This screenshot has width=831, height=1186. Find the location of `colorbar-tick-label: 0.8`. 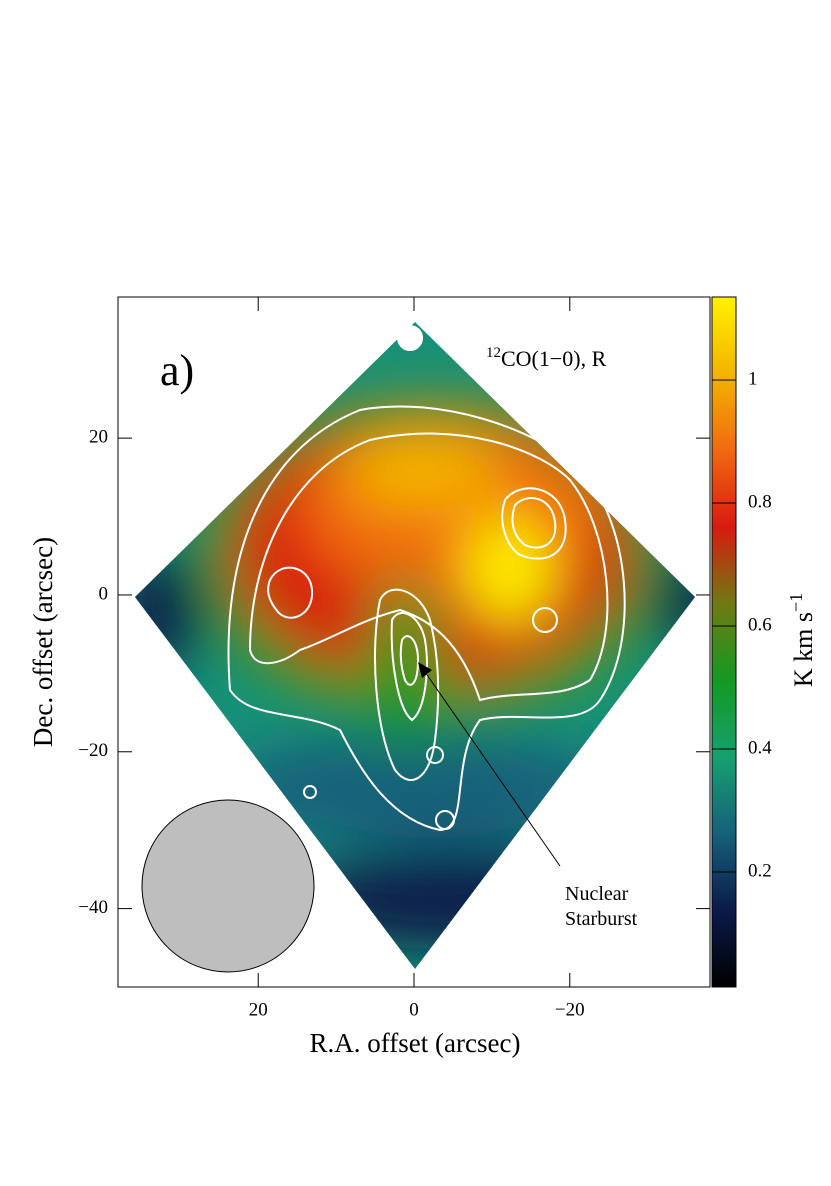

colorbar-tick-label: 0.8 is located at coordinates (760, 501).